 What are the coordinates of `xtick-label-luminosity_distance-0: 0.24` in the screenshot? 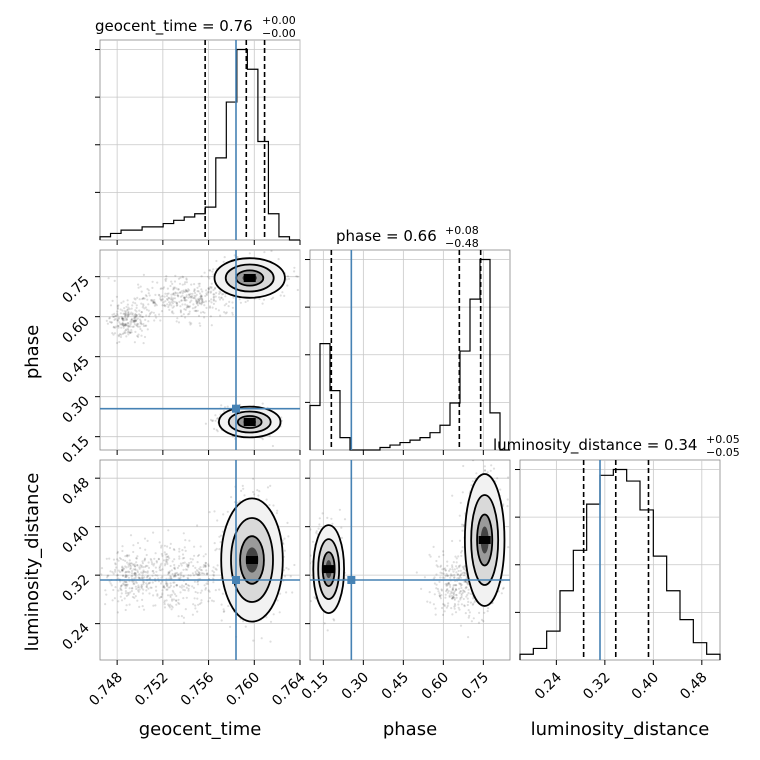 It's located at (548, 685).